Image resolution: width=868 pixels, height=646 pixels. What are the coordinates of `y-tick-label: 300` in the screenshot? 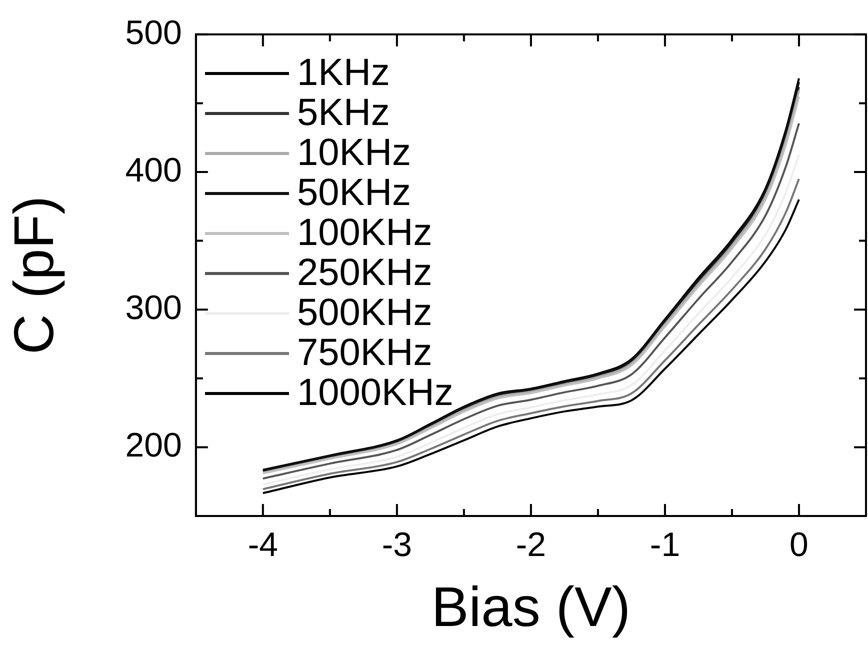 It's located at (153, 307).